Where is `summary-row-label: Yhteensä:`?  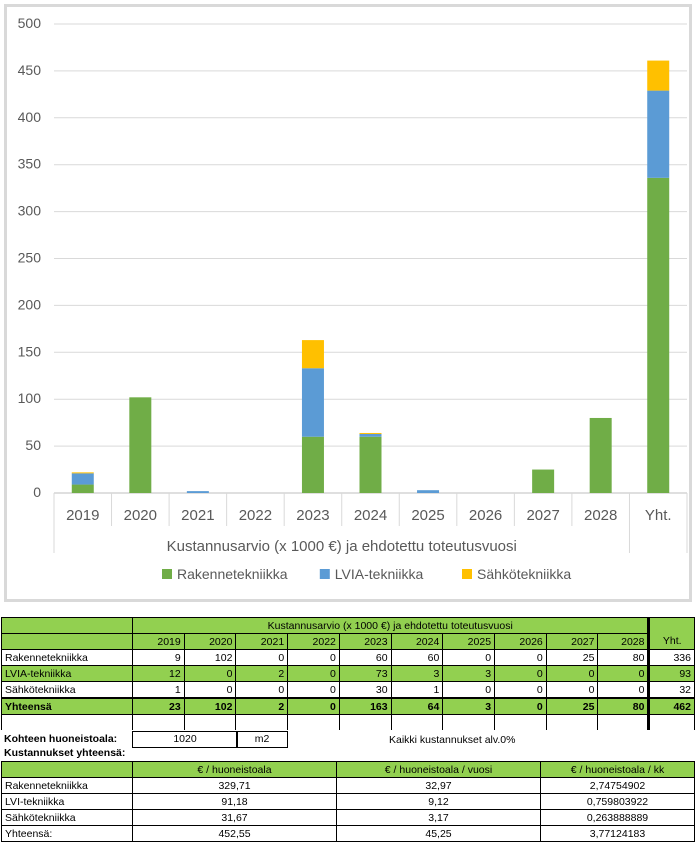 summary-row-label: Yhteensä: is located at coordinates (67, 833).